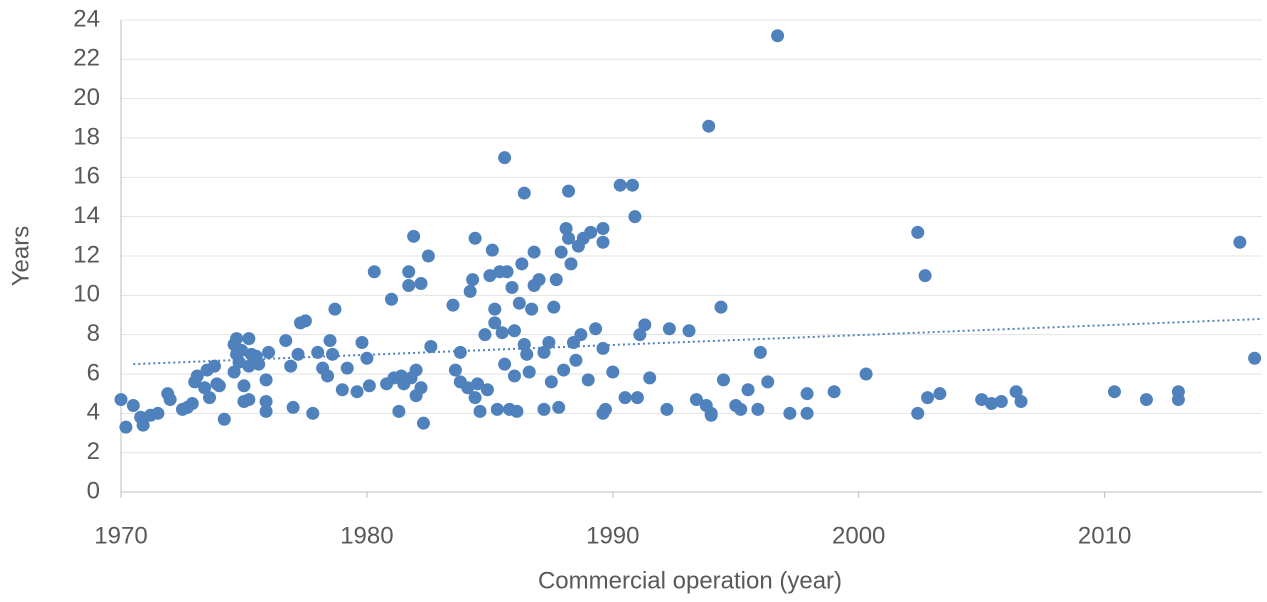 Image resolution: width=1267 pixels, height=602 pixels. Describe the element at coordinates (690, 580) in the screenshot. I see `x-axis-label: Commercial operation (year)` at that location.